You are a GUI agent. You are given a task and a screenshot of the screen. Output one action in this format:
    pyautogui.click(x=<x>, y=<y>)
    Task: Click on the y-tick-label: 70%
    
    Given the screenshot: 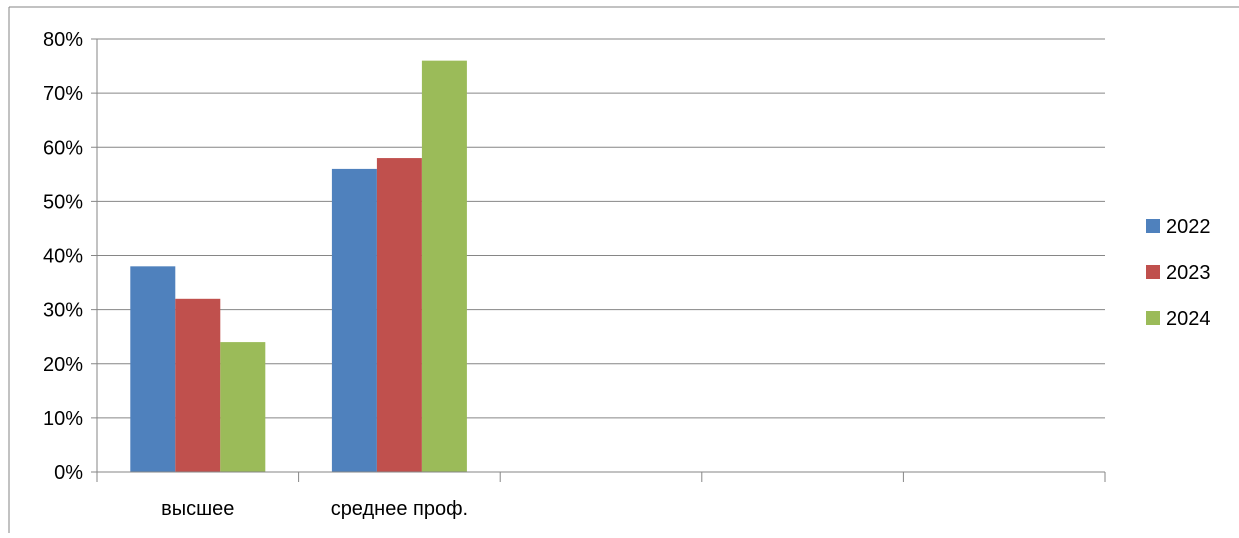 What is the action you would take?
    pyautogui.click(x=63, y=94)
    